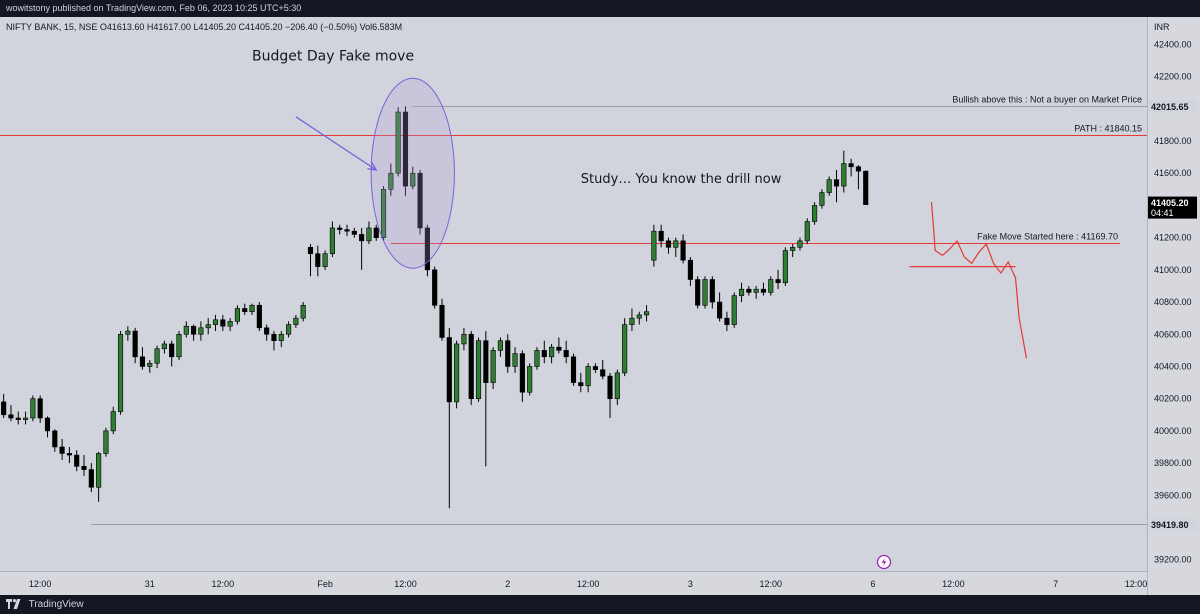 Image resolution: width=1200 pixels, height=614 pixels. Describe the element at coordinates (884, 562) in the screenshot. I see `lightning-bolt` at that location.